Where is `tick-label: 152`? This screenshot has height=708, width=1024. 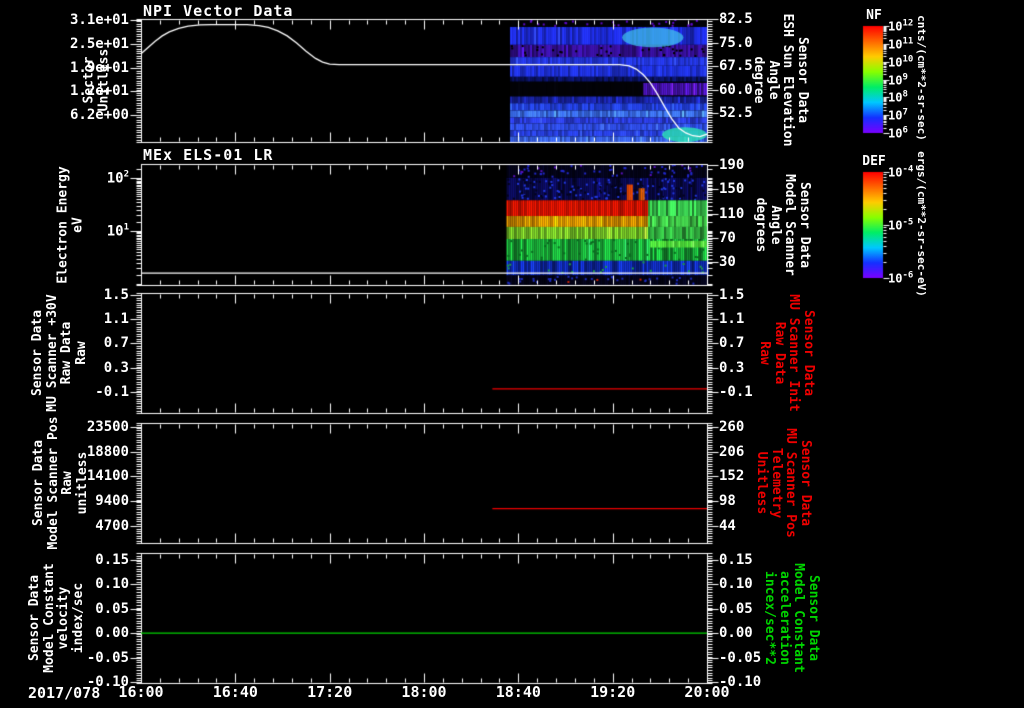 tick-label: 152 is located at coordinates (732, 476).